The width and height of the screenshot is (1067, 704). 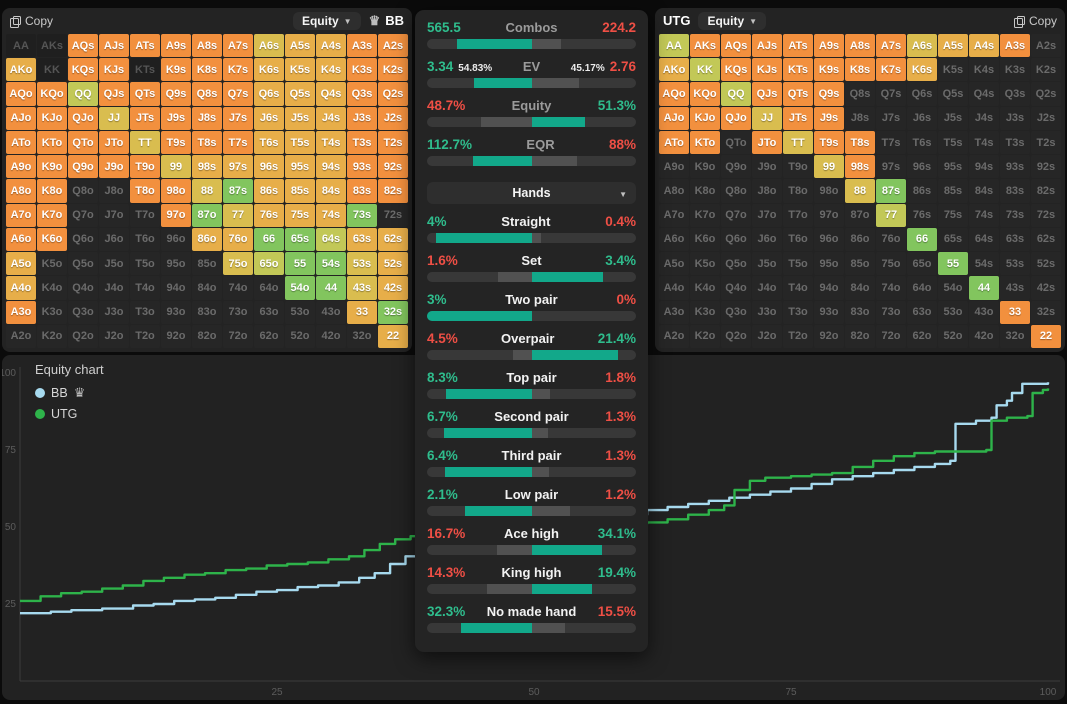 What do you see at coordinates (21, 46) in the screenshot?
I see `matrix-cell-AA: AA` at bounding box center [21, 46].